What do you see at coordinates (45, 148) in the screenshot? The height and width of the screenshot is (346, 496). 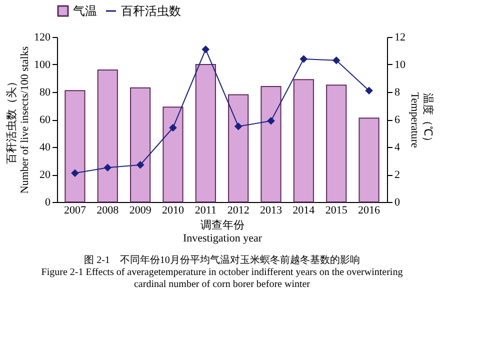 I see `y-tick-label: 40` at bounding box center [45, 148].